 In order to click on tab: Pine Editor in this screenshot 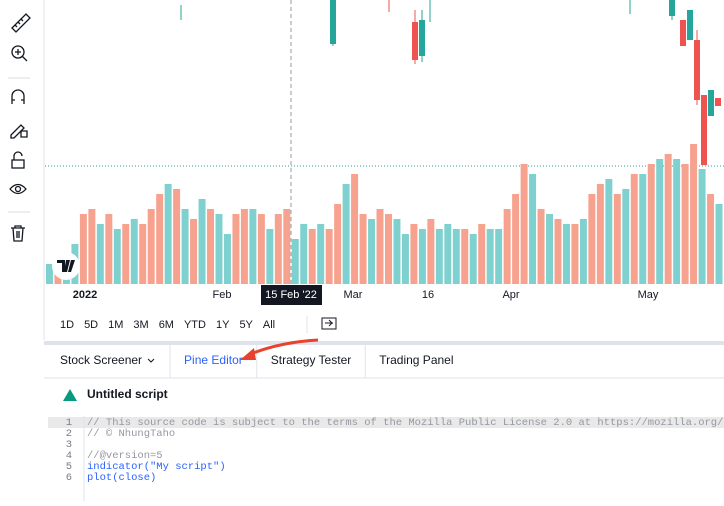, I will do `click(213, 360)`.